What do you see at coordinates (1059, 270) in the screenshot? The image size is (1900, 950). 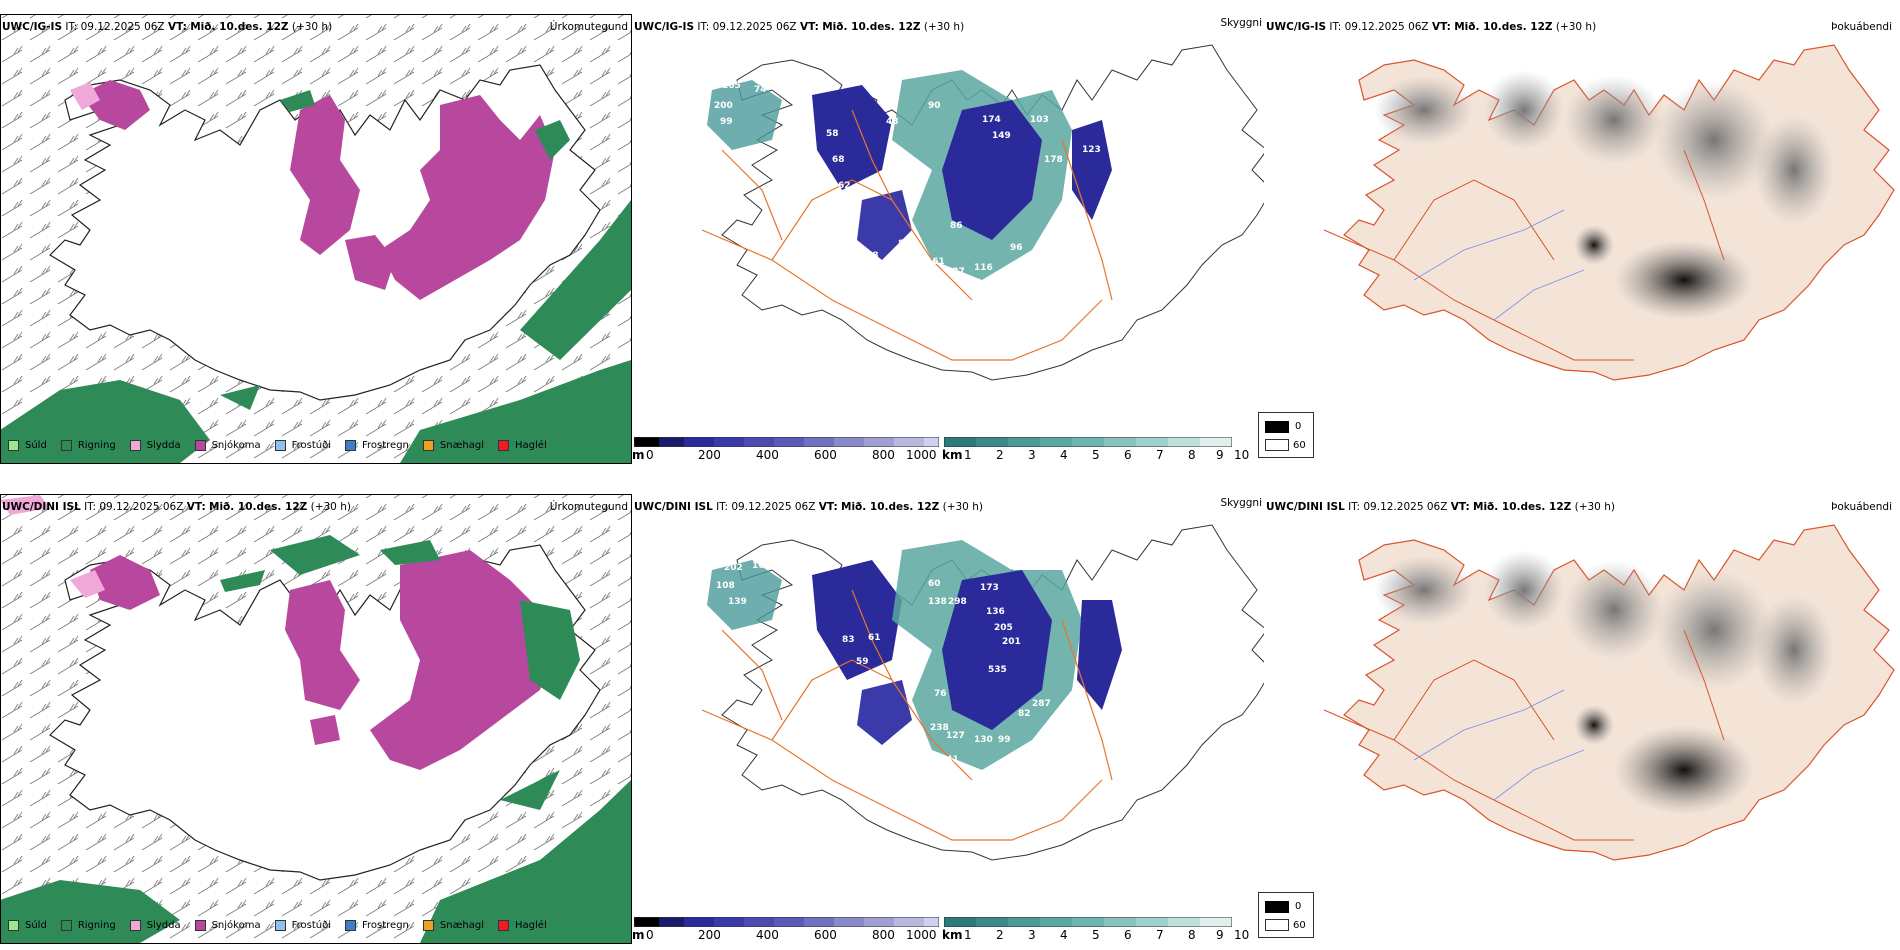 I see `vis-value: 111` at bounding box center [1059, 270].